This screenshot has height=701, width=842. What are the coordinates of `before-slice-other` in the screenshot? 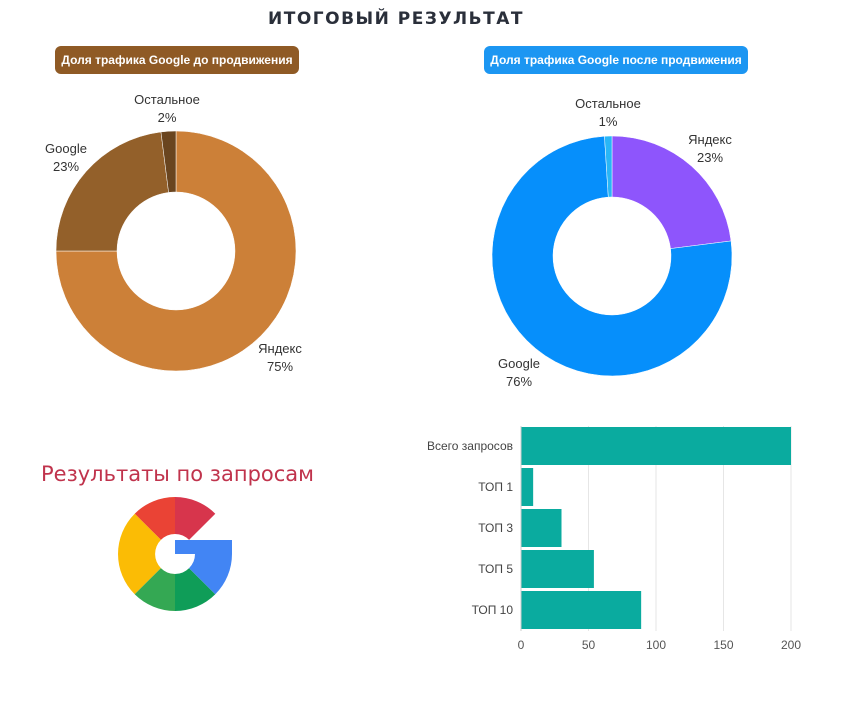 It's located at (168, 161).